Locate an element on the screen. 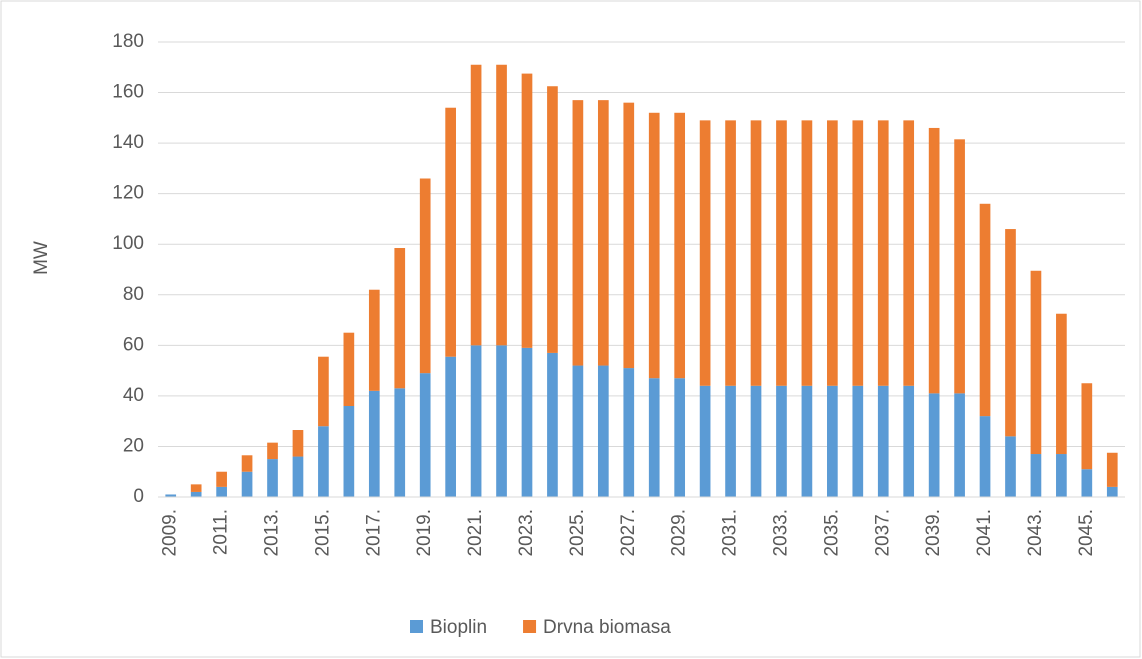  y-tick-label: 20 is located at coordinates (133, 445).